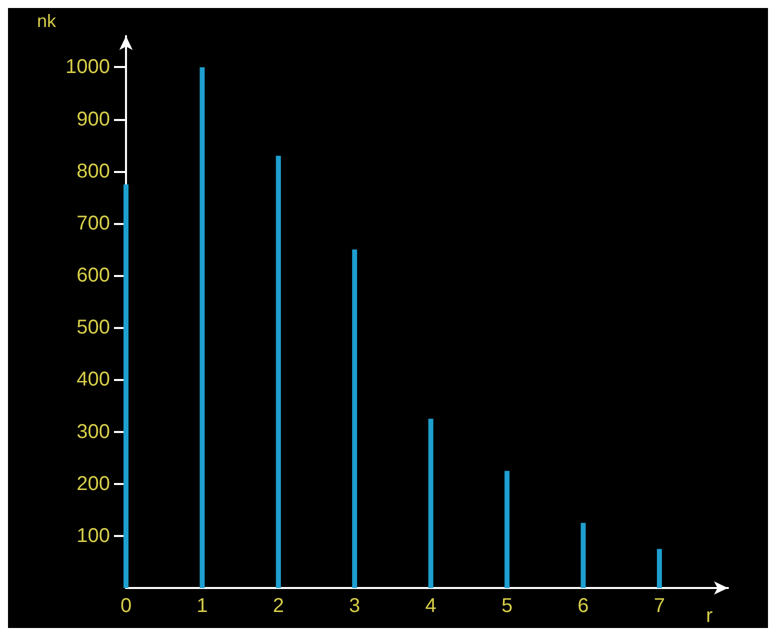 The image size is (776, 637). What do you see at coordinates (709, 616) in the screenshot?
I see `x-axis-title: r` at bounding box center [709, 616].